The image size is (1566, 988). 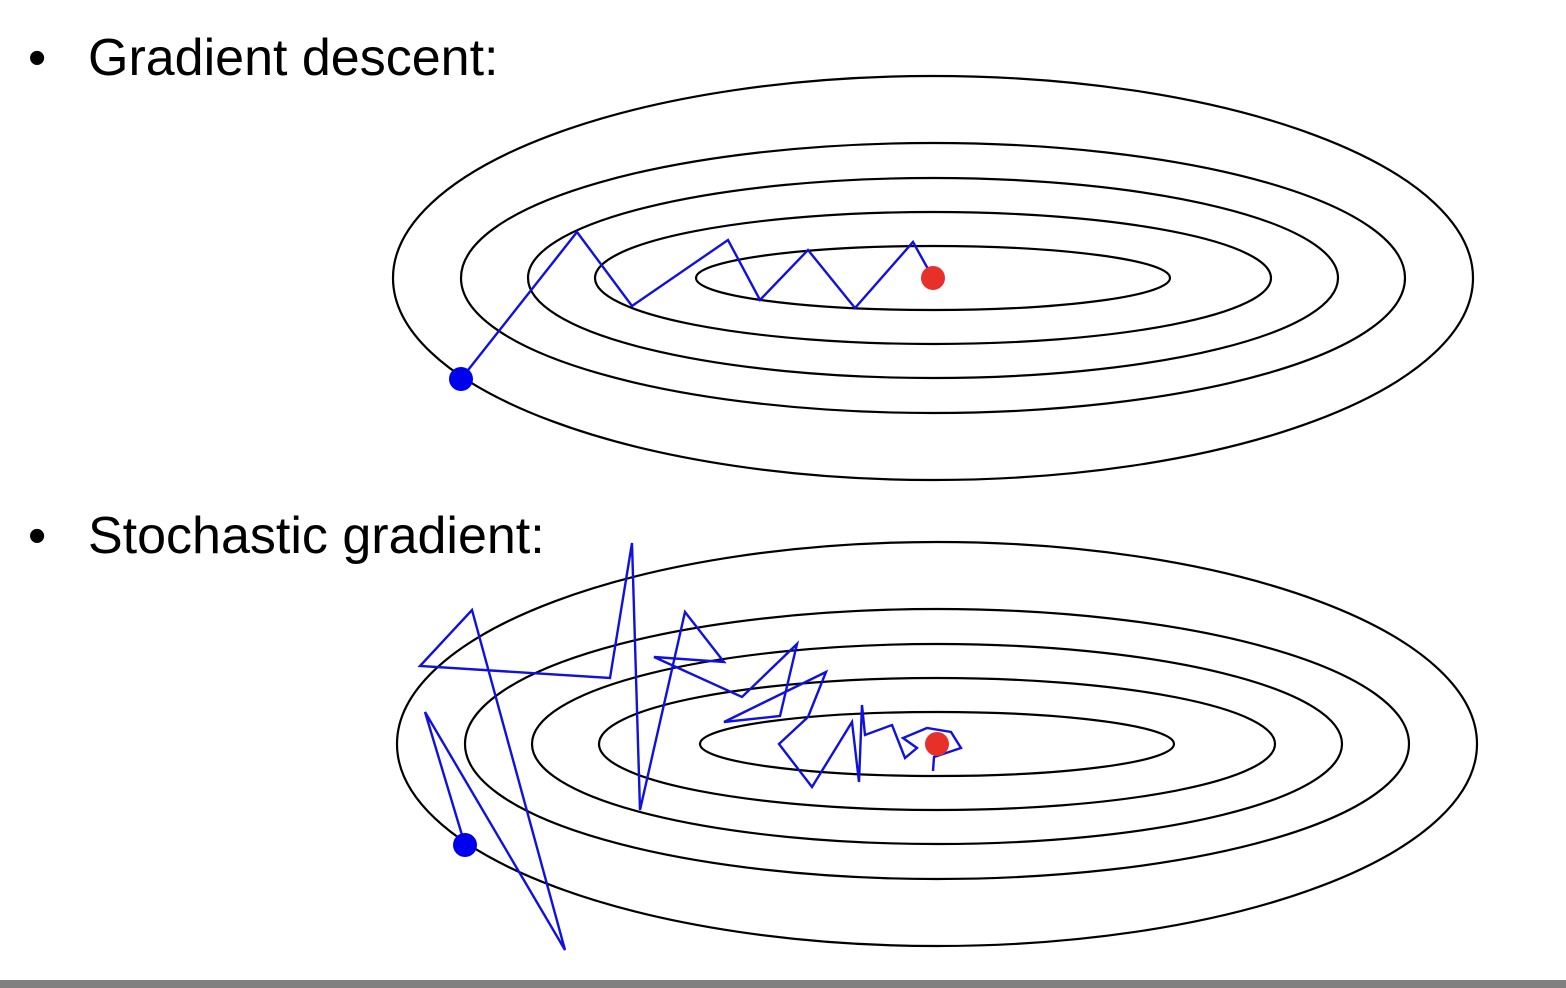 I want to click on bottom-bar, so click(x=783, y=984).